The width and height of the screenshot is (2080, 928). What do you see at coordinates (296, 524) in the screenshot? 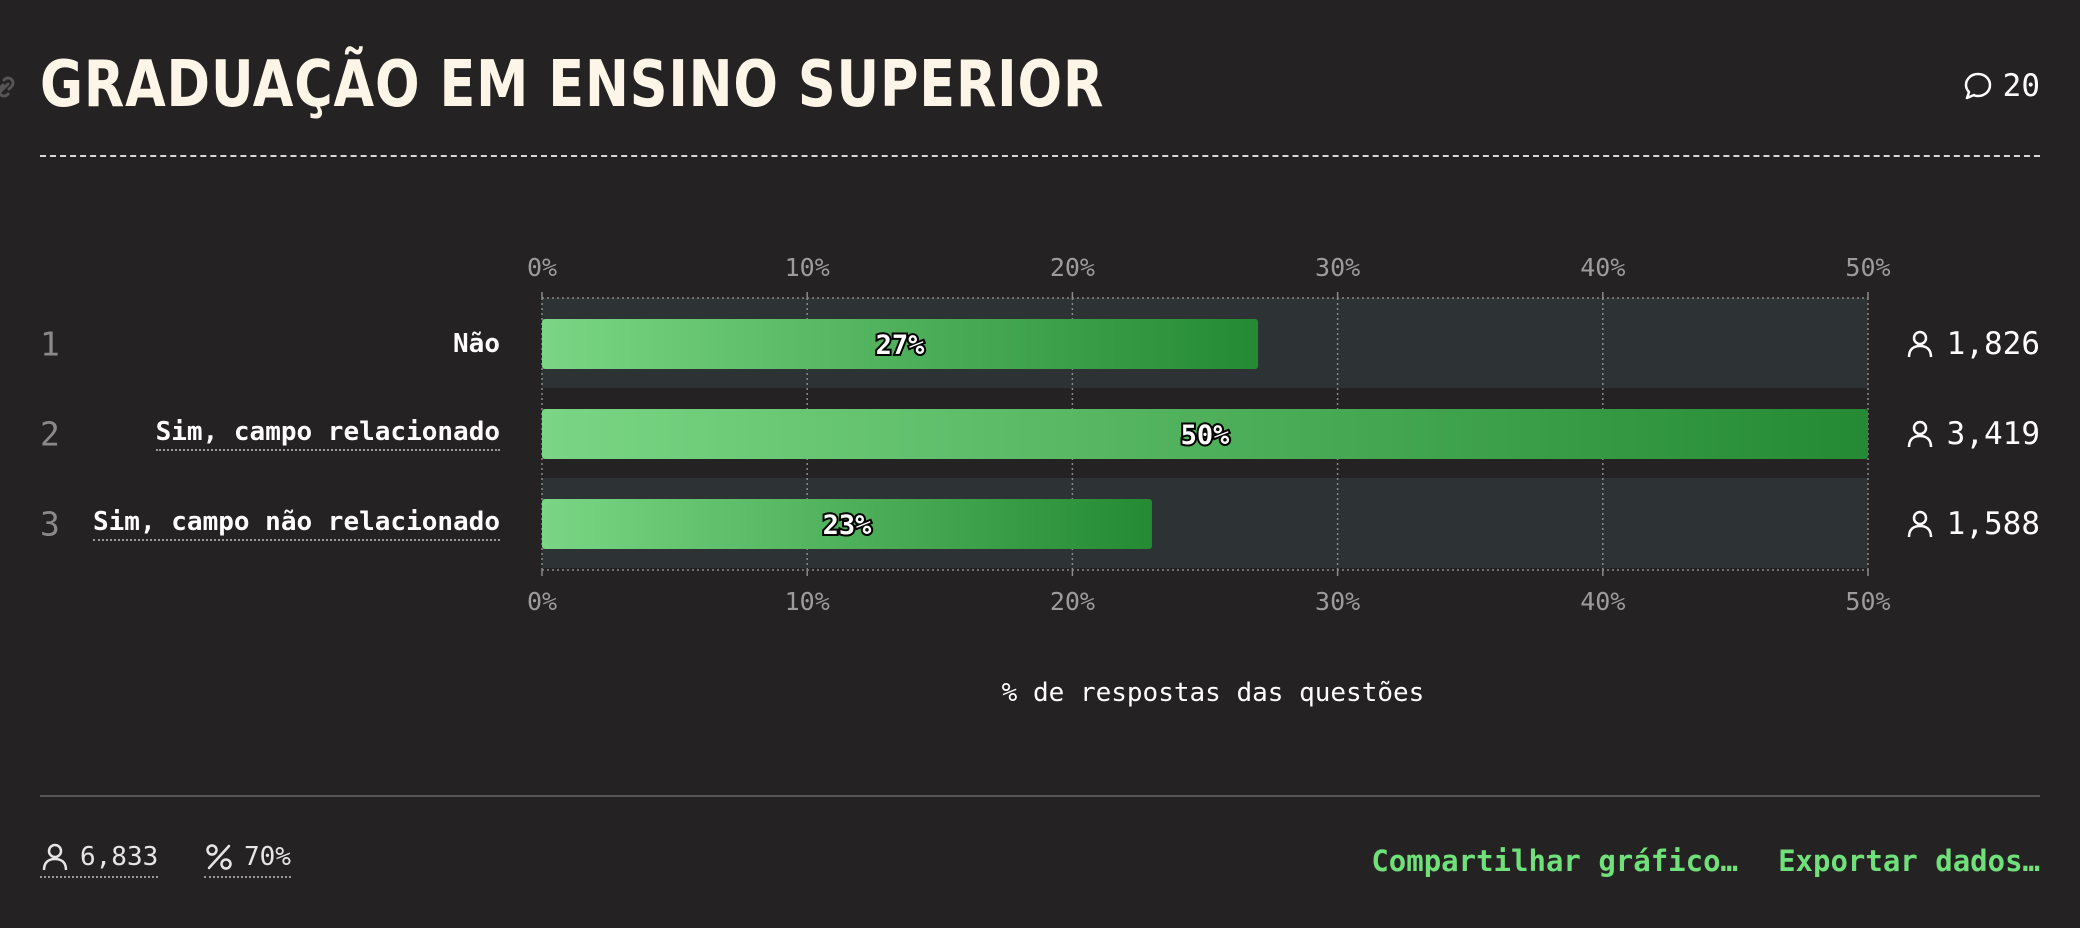
I see `category-label: Sim, campo não relacionado` at bounding box center [296, 524].